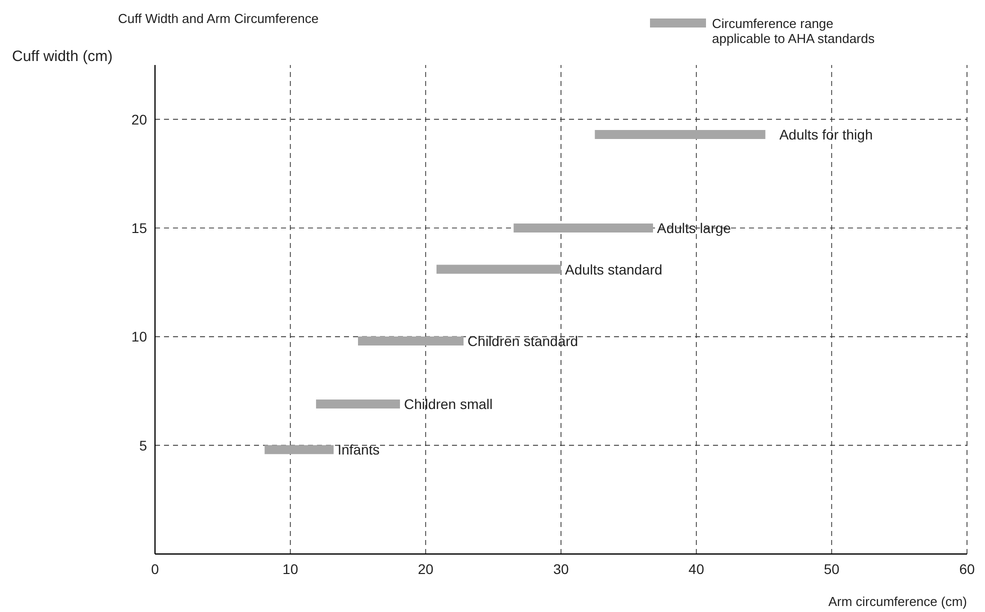 This screenshot has height=612, width=985. I want to click on y-tick-label: 15, so click(139, 228).